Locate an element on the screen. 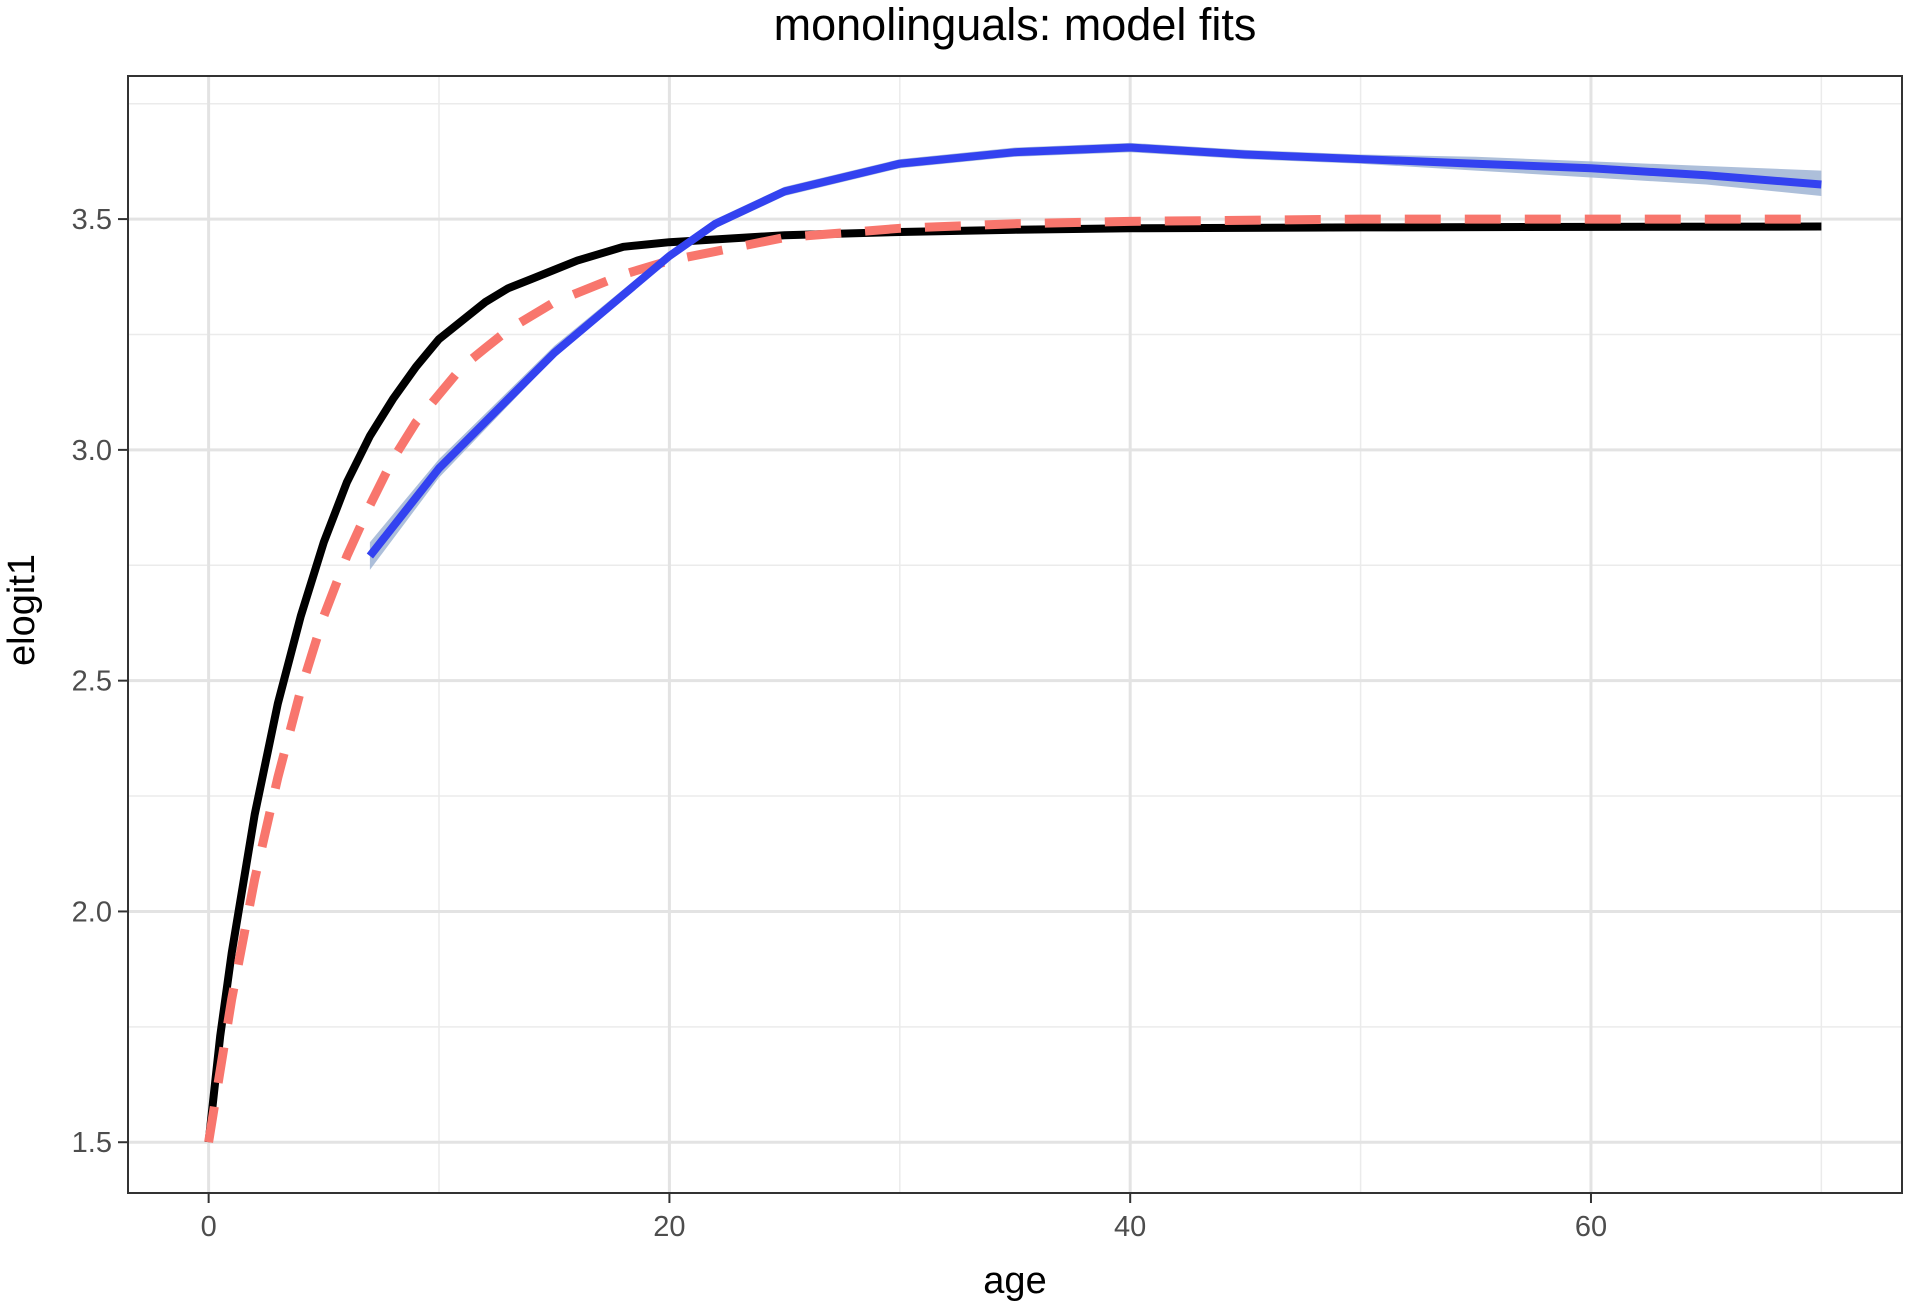  y-axis: 1.5 2.0 2.5 3.0 3.5 is located at coordinates (100, 681).